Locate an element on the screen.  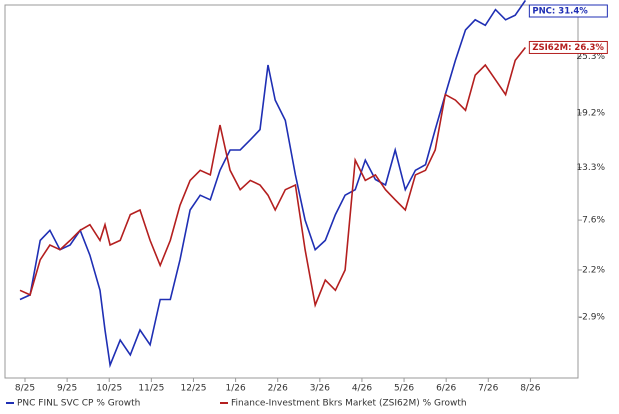
x-tick-label: 5/26 is located at coordinates (404, 389).